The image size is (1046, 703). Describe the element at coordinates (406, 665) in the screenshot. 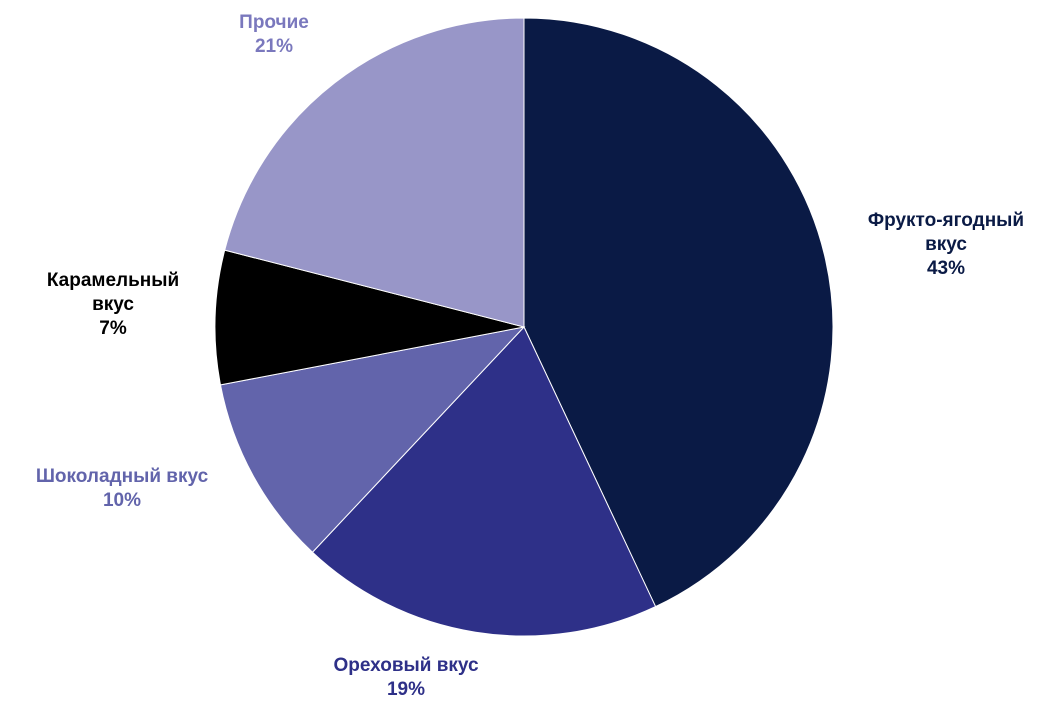

I see `slice-name-label: Ореховый вкус` at that location.